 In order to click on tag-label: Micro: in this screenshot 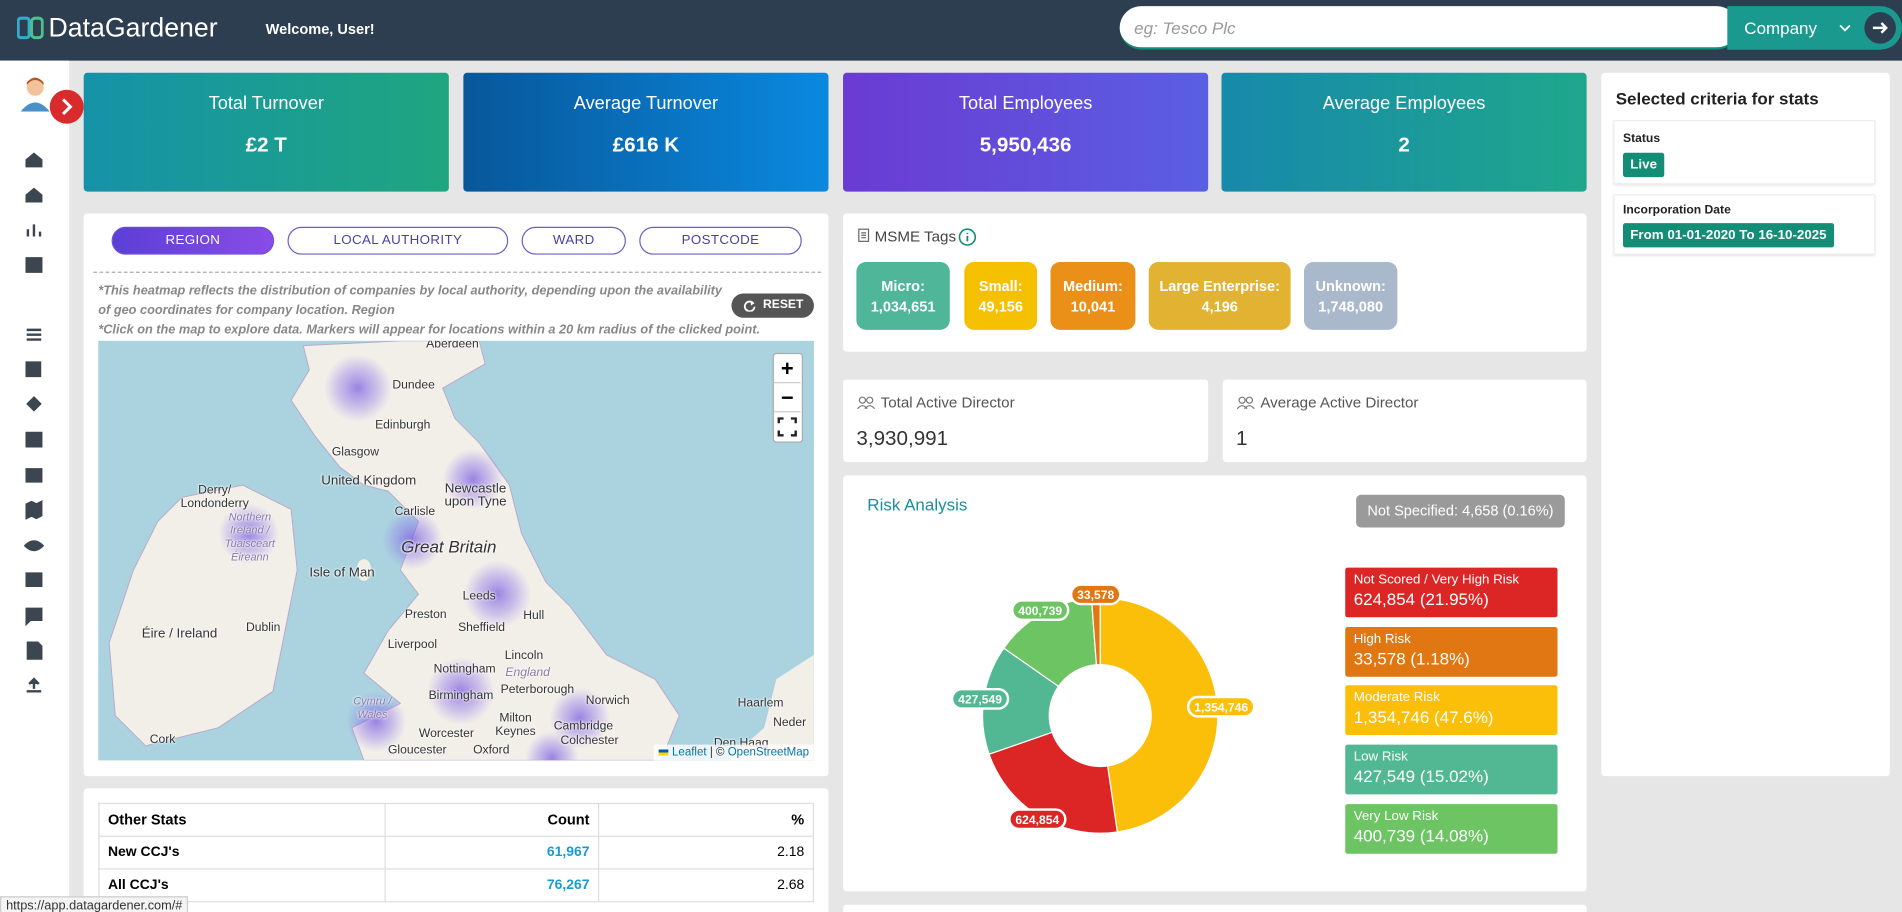, I will do `click(903, 286)`.